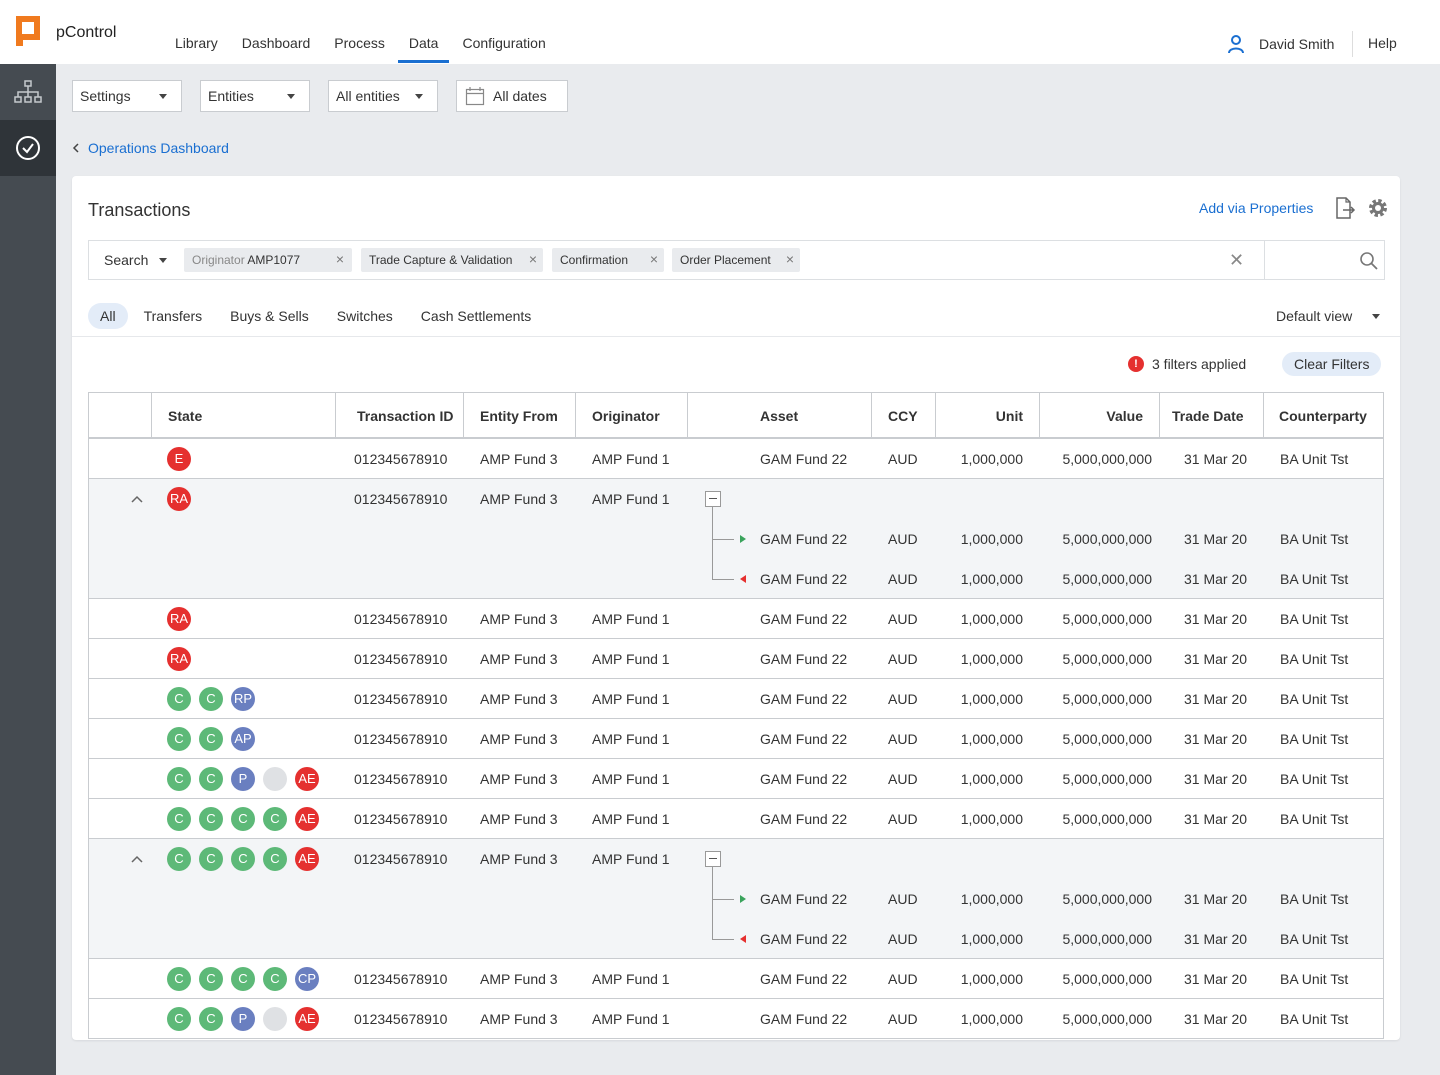 This screenshot has height=1075, width=1440. I want to click on header-transaction-id: Transaction ID, so click(405, 416).